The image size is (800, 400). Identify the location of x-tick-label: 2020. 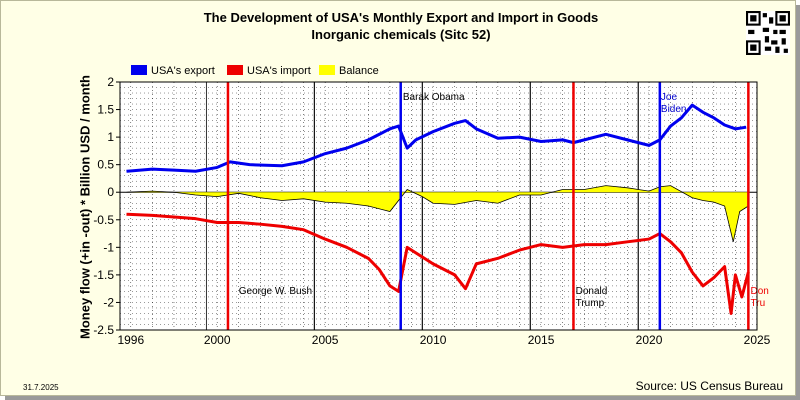
(649, 340).